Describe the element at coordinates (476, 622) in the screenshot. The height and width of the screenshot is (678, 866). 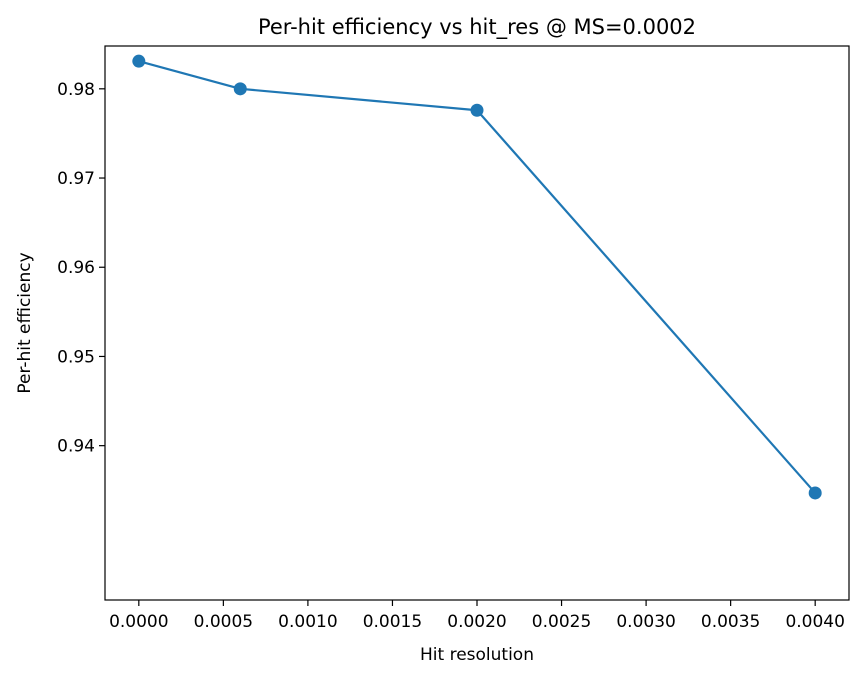
I see `x-tick-label: 0.0020` at that location.